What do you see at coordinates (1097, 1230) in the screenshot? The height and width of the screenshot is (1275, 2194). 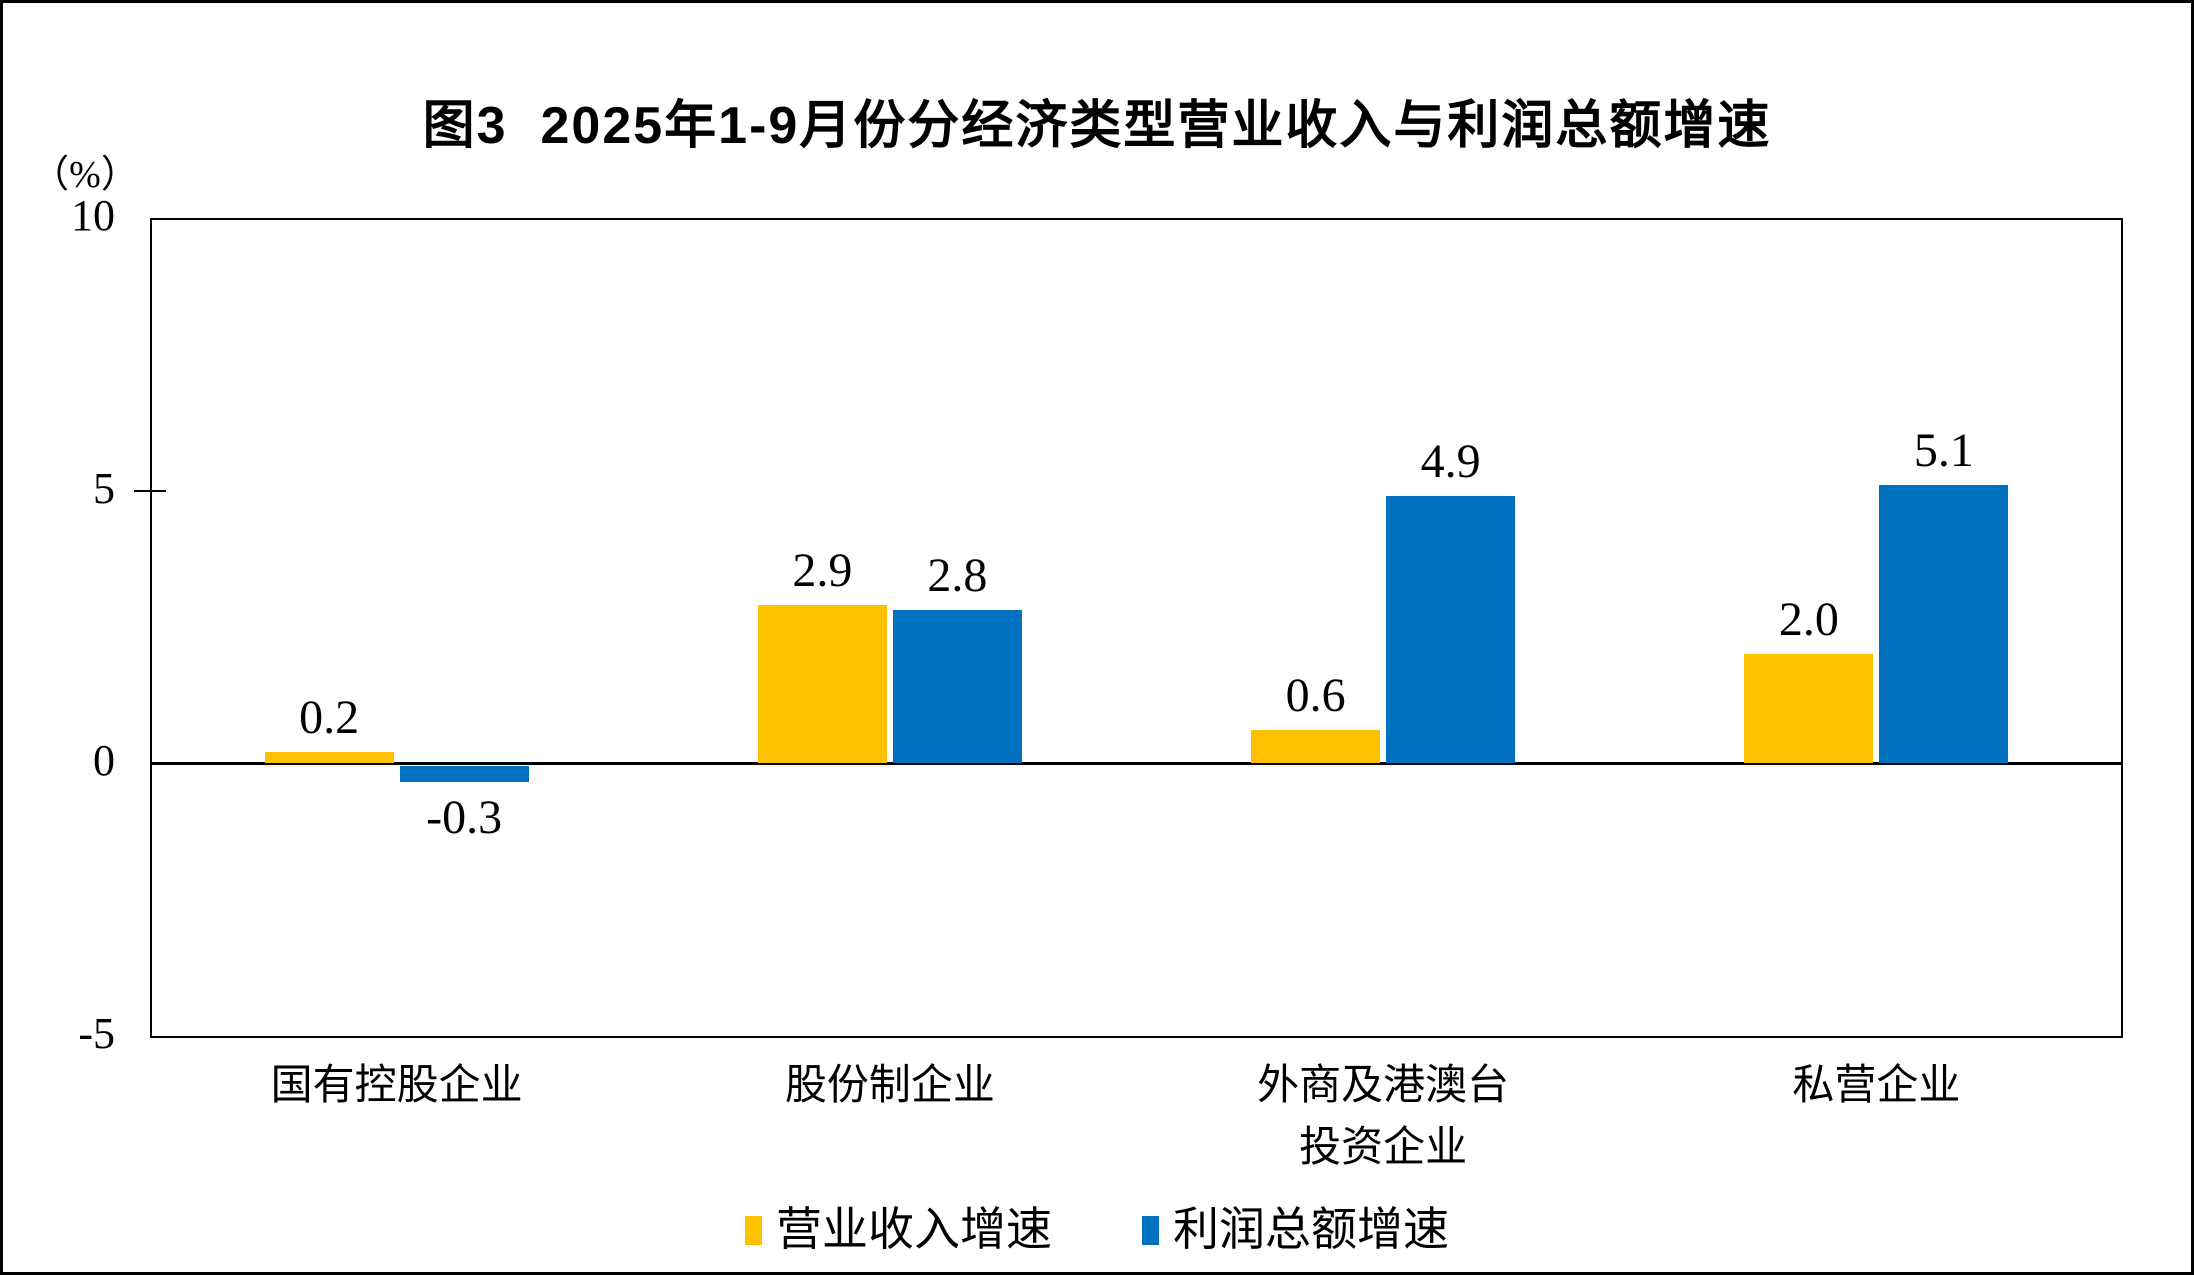 I see `chart-legend: 营业收入增速 利润总额增速` at bounding box center [1097, 1230].